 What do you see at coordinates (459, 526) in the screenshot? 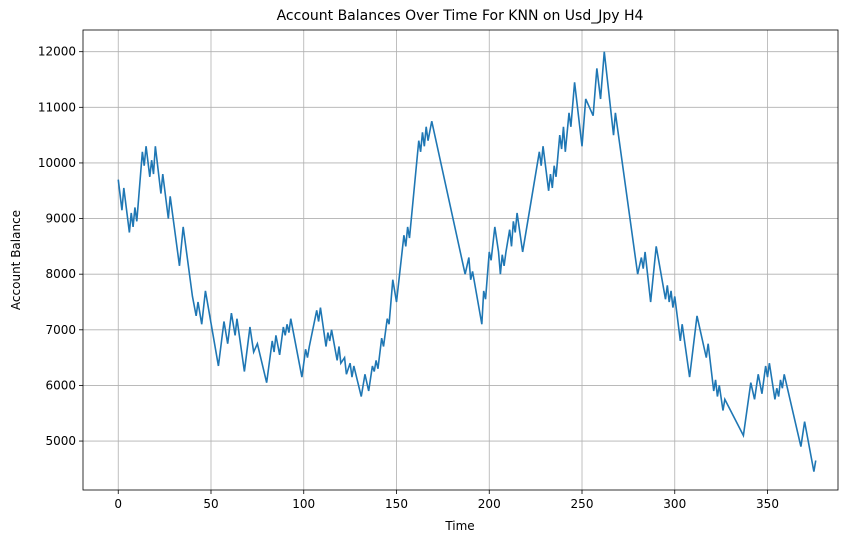
I see `x-axis-label: Time` at bounding box center [459, 526].